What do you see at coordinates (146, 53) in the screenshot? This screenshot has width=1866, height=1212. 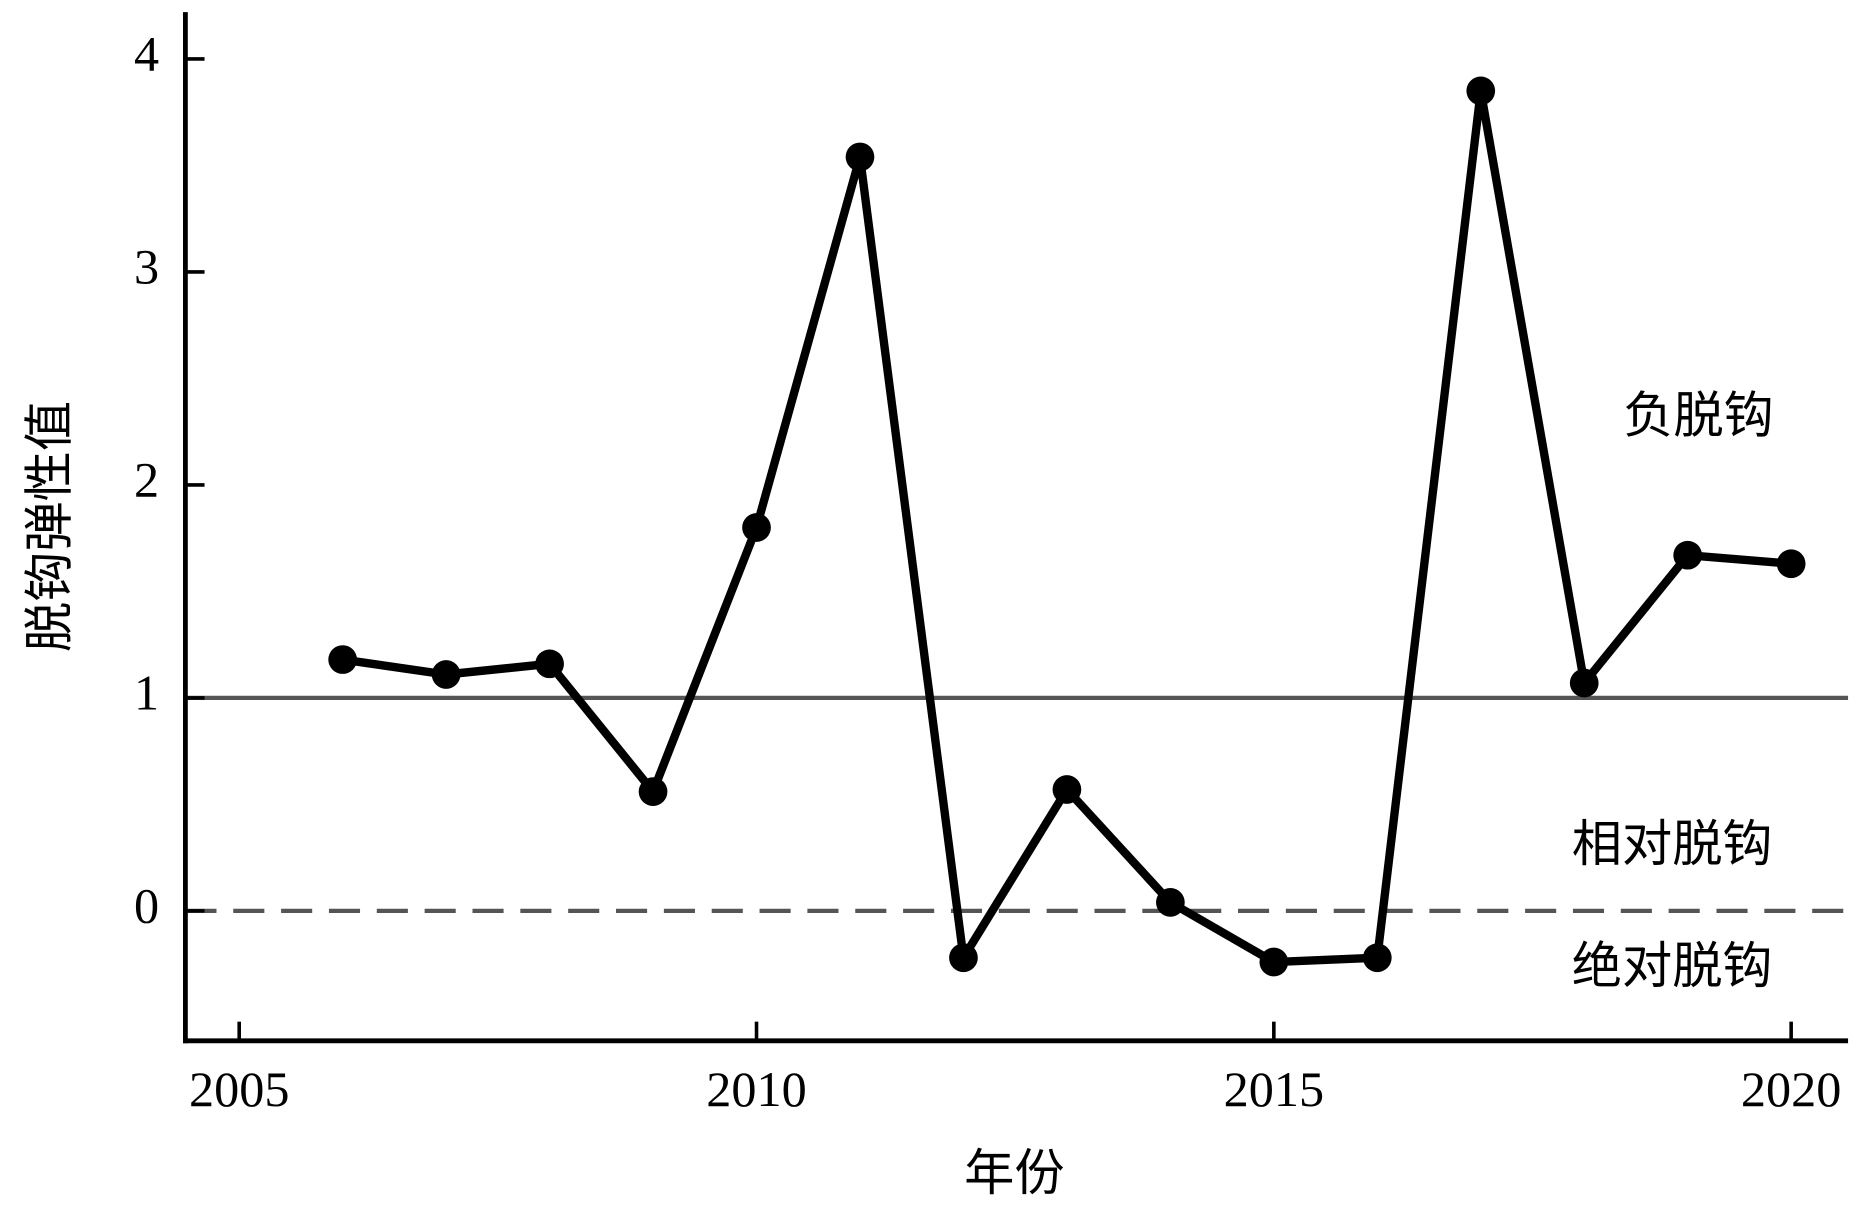 I see `y-tick-label: 4` at bounding box center [146, 53].